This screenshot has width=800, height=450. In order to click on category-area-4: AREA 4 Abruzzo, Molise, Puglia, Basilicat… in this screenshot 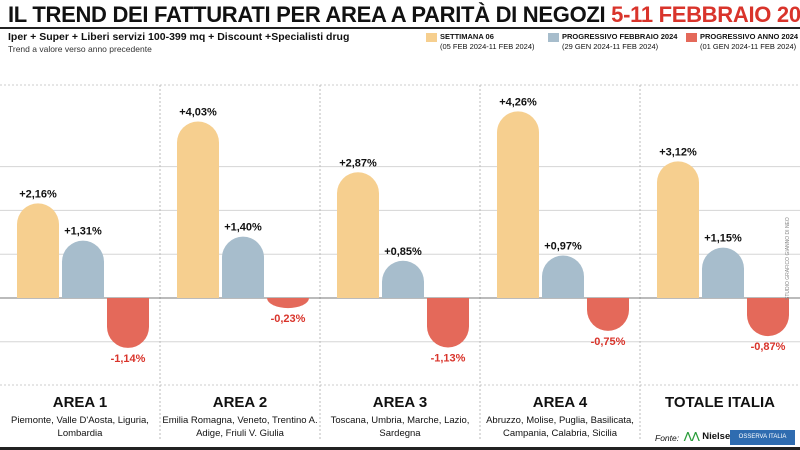, I will do `click(560, 412)`.